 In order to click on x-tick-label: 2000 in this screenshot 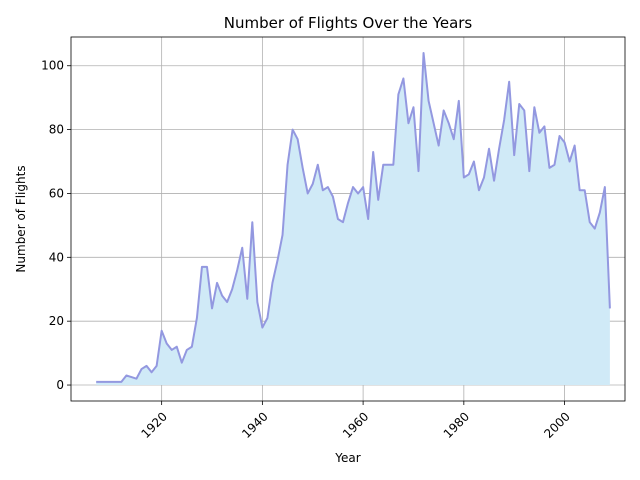, I will do `click(556, 424)`.